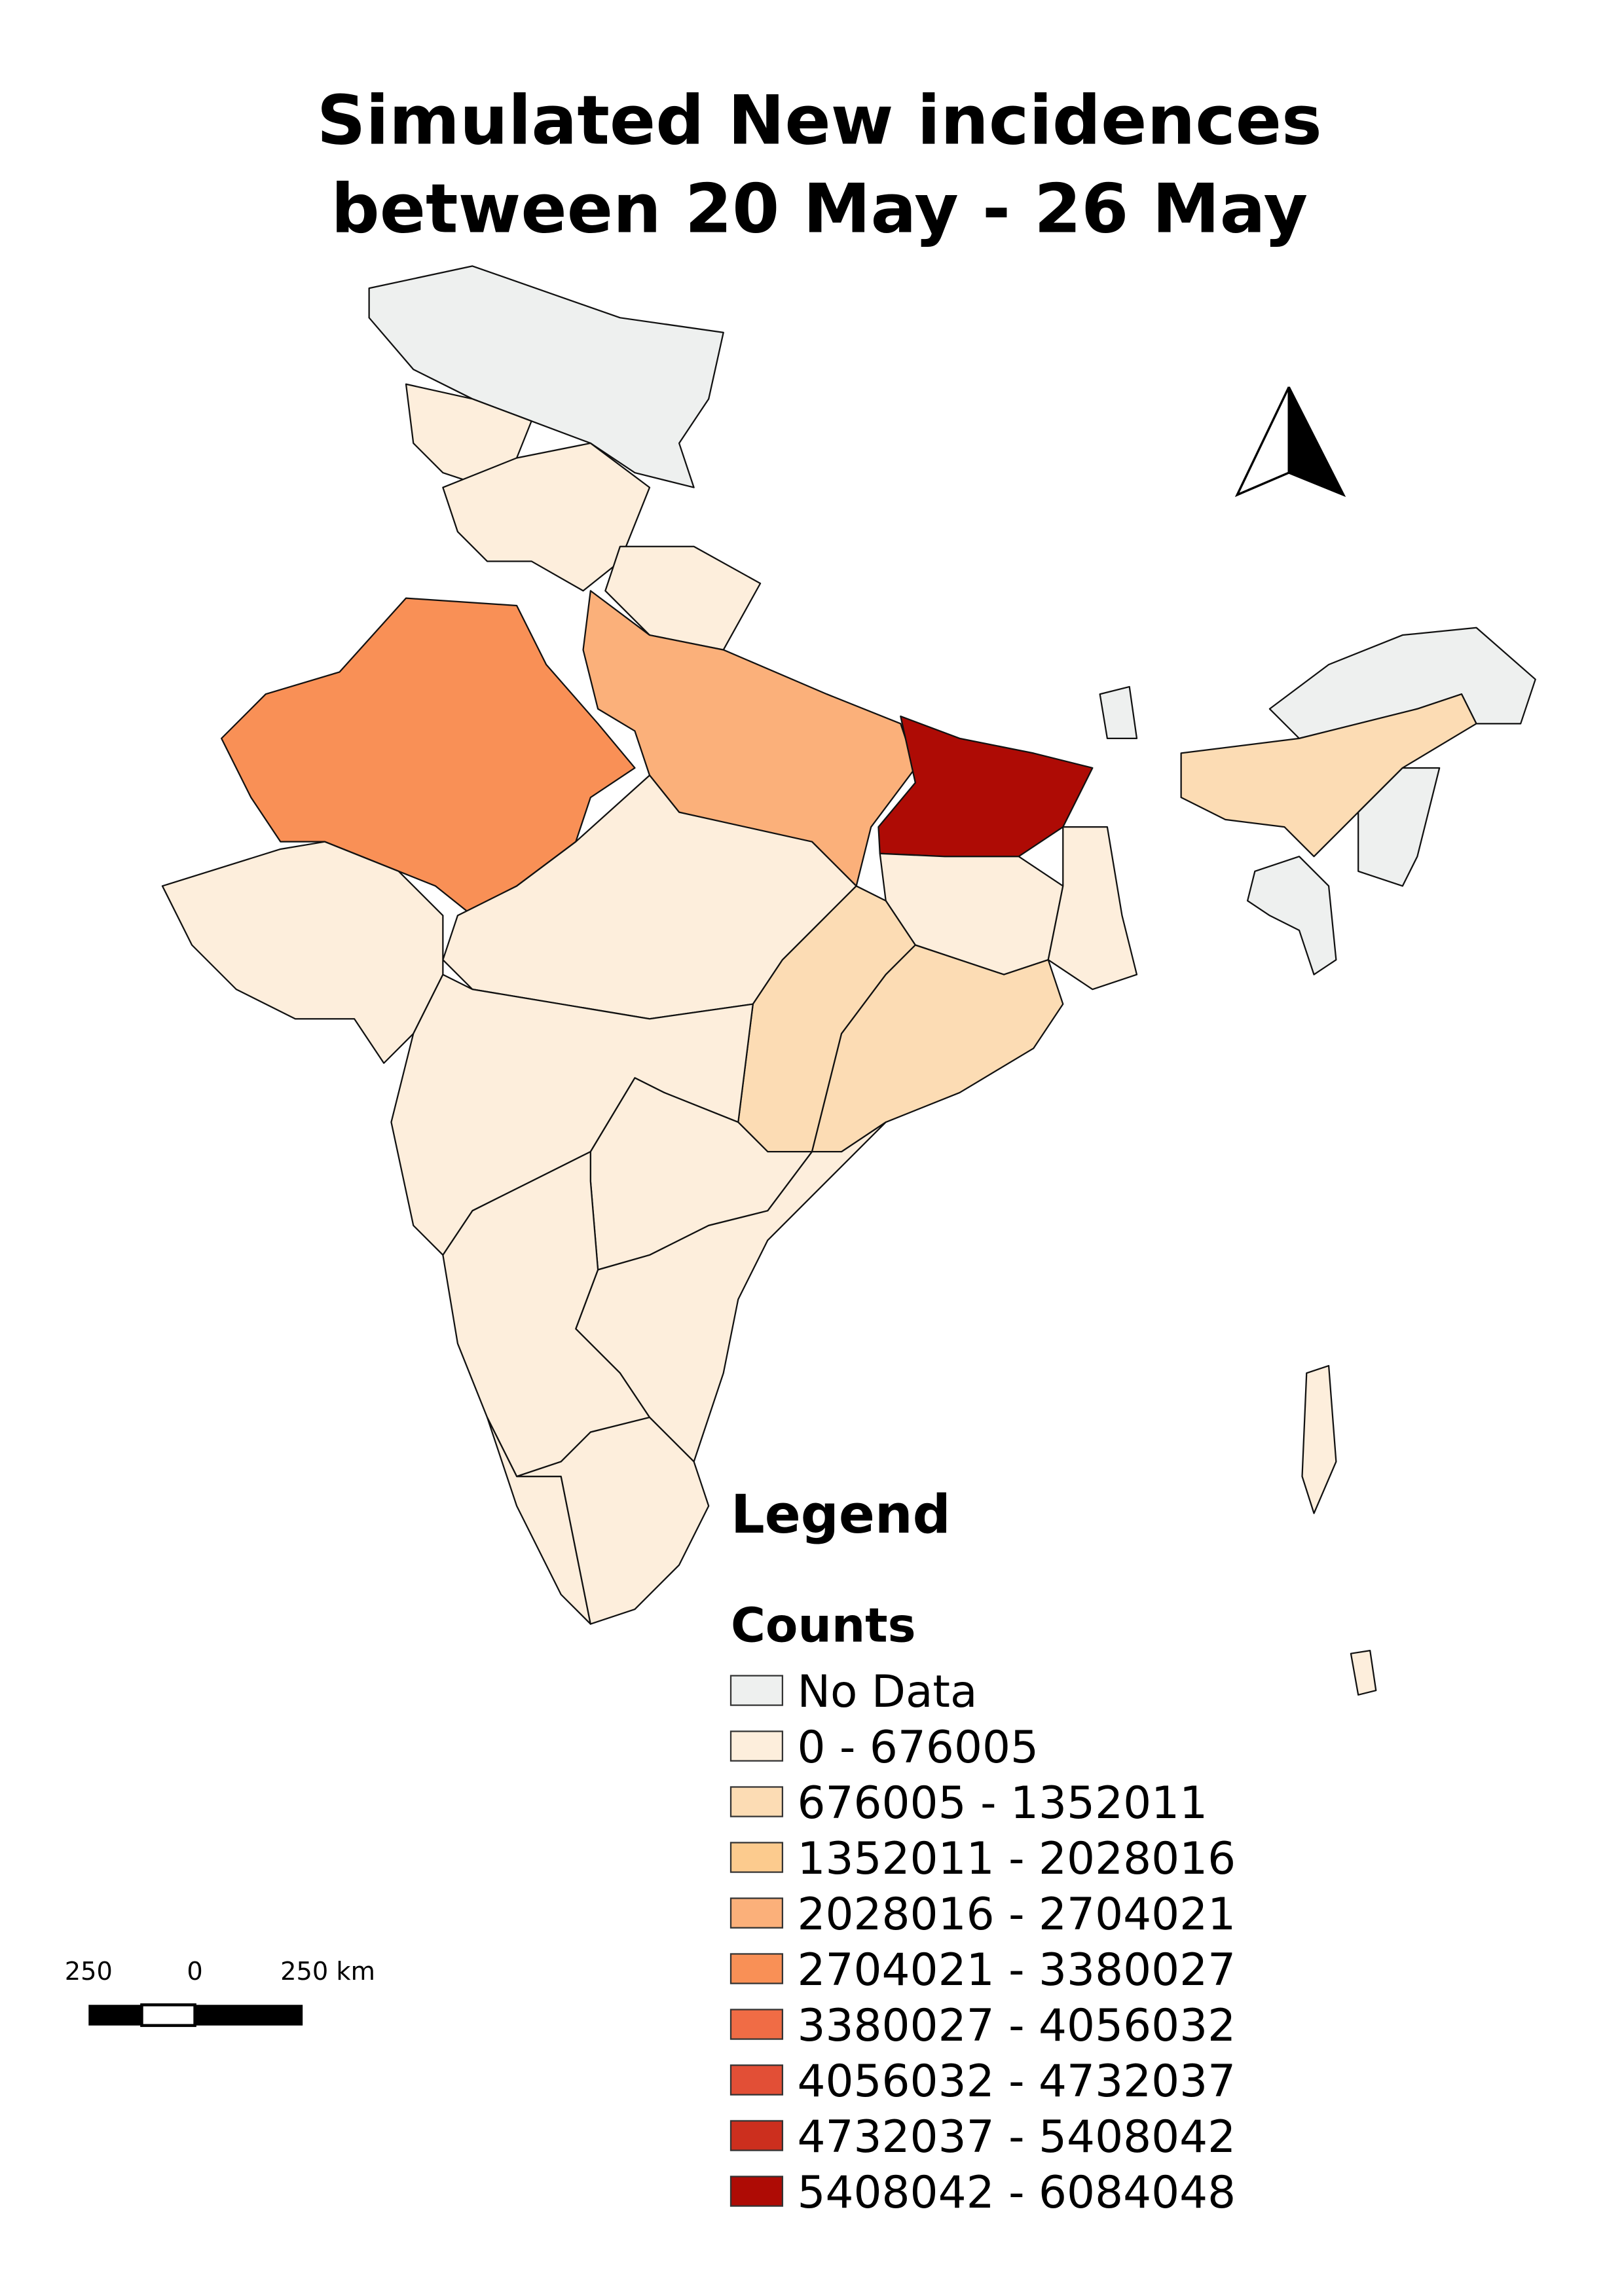 This screenshot has width=1624, height=2296. What do you see at coordinates (1016, 1858) in the screenshot?
I see `legend-label: 1352011 - 2028016` at bounding box center [1016, 1858].